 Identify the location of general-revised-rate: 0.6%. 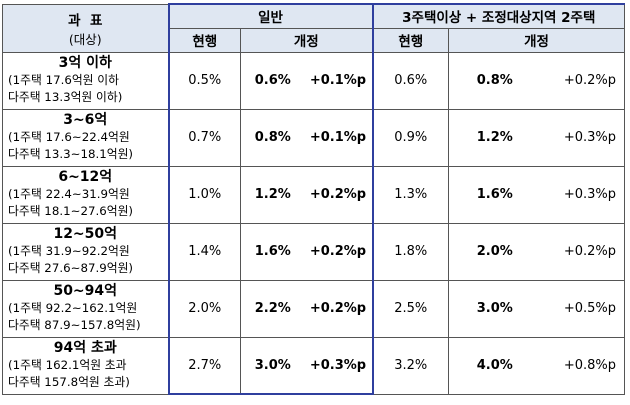
(272, 80).